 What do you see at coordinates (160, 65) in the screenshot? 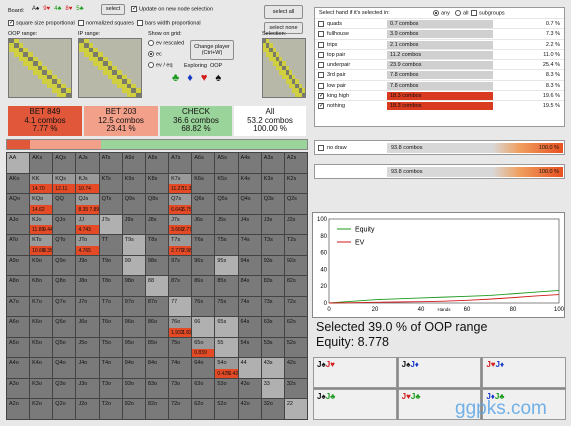
I see `ev-eq-option: ev / eq` at bounding box center [160, 65].